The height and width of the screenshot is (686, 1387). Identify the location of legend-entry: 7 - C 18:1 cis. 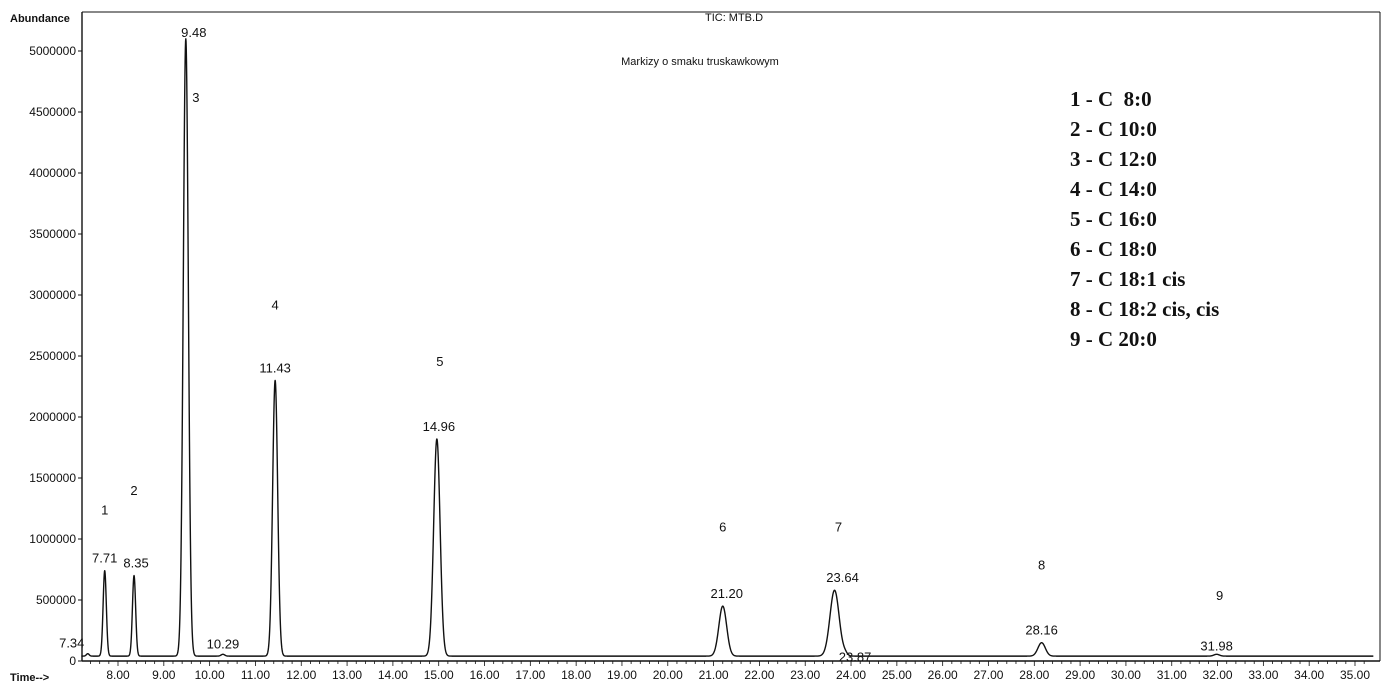
(1127, 279).